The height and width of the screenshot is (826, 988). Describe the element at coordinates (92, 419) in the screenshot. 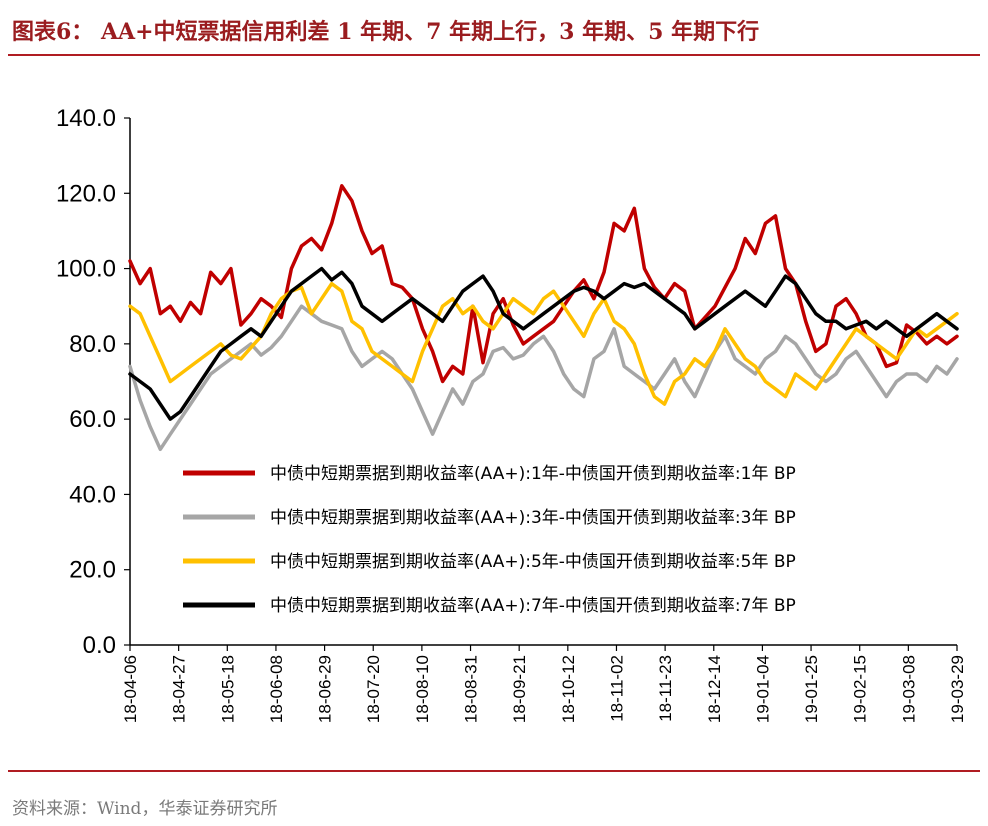

I see `y-tick-label: 60.0` at that location.